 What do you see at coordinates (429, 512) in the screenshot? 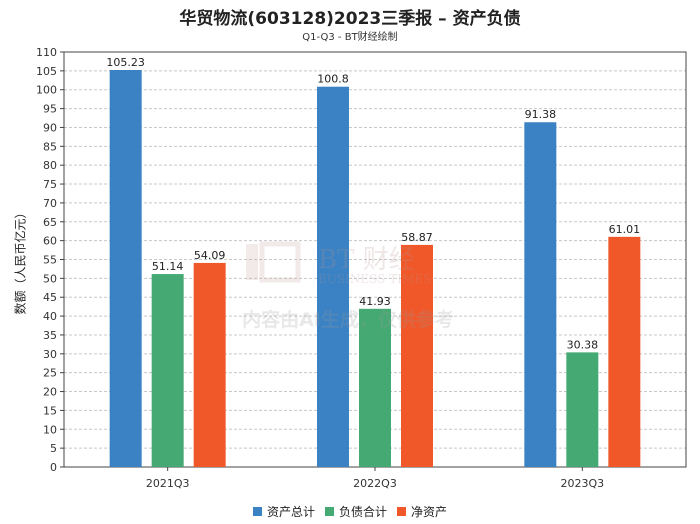
I see `legend-label: 净资产` at bounding box center [429, 512].